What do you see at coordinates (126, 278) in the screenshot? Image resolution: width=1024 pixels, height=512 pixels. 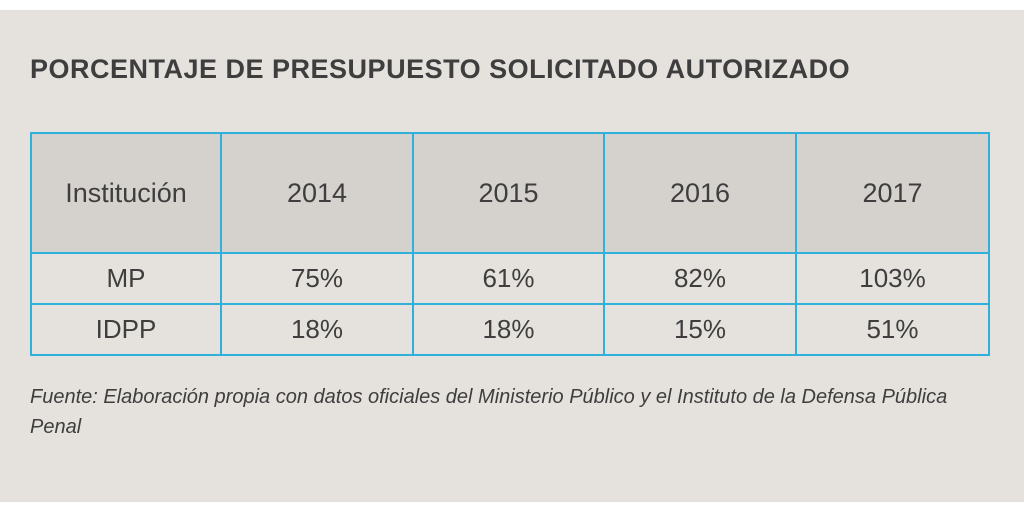 I see `cell-institution: MP` at bounding box center [126, 278].